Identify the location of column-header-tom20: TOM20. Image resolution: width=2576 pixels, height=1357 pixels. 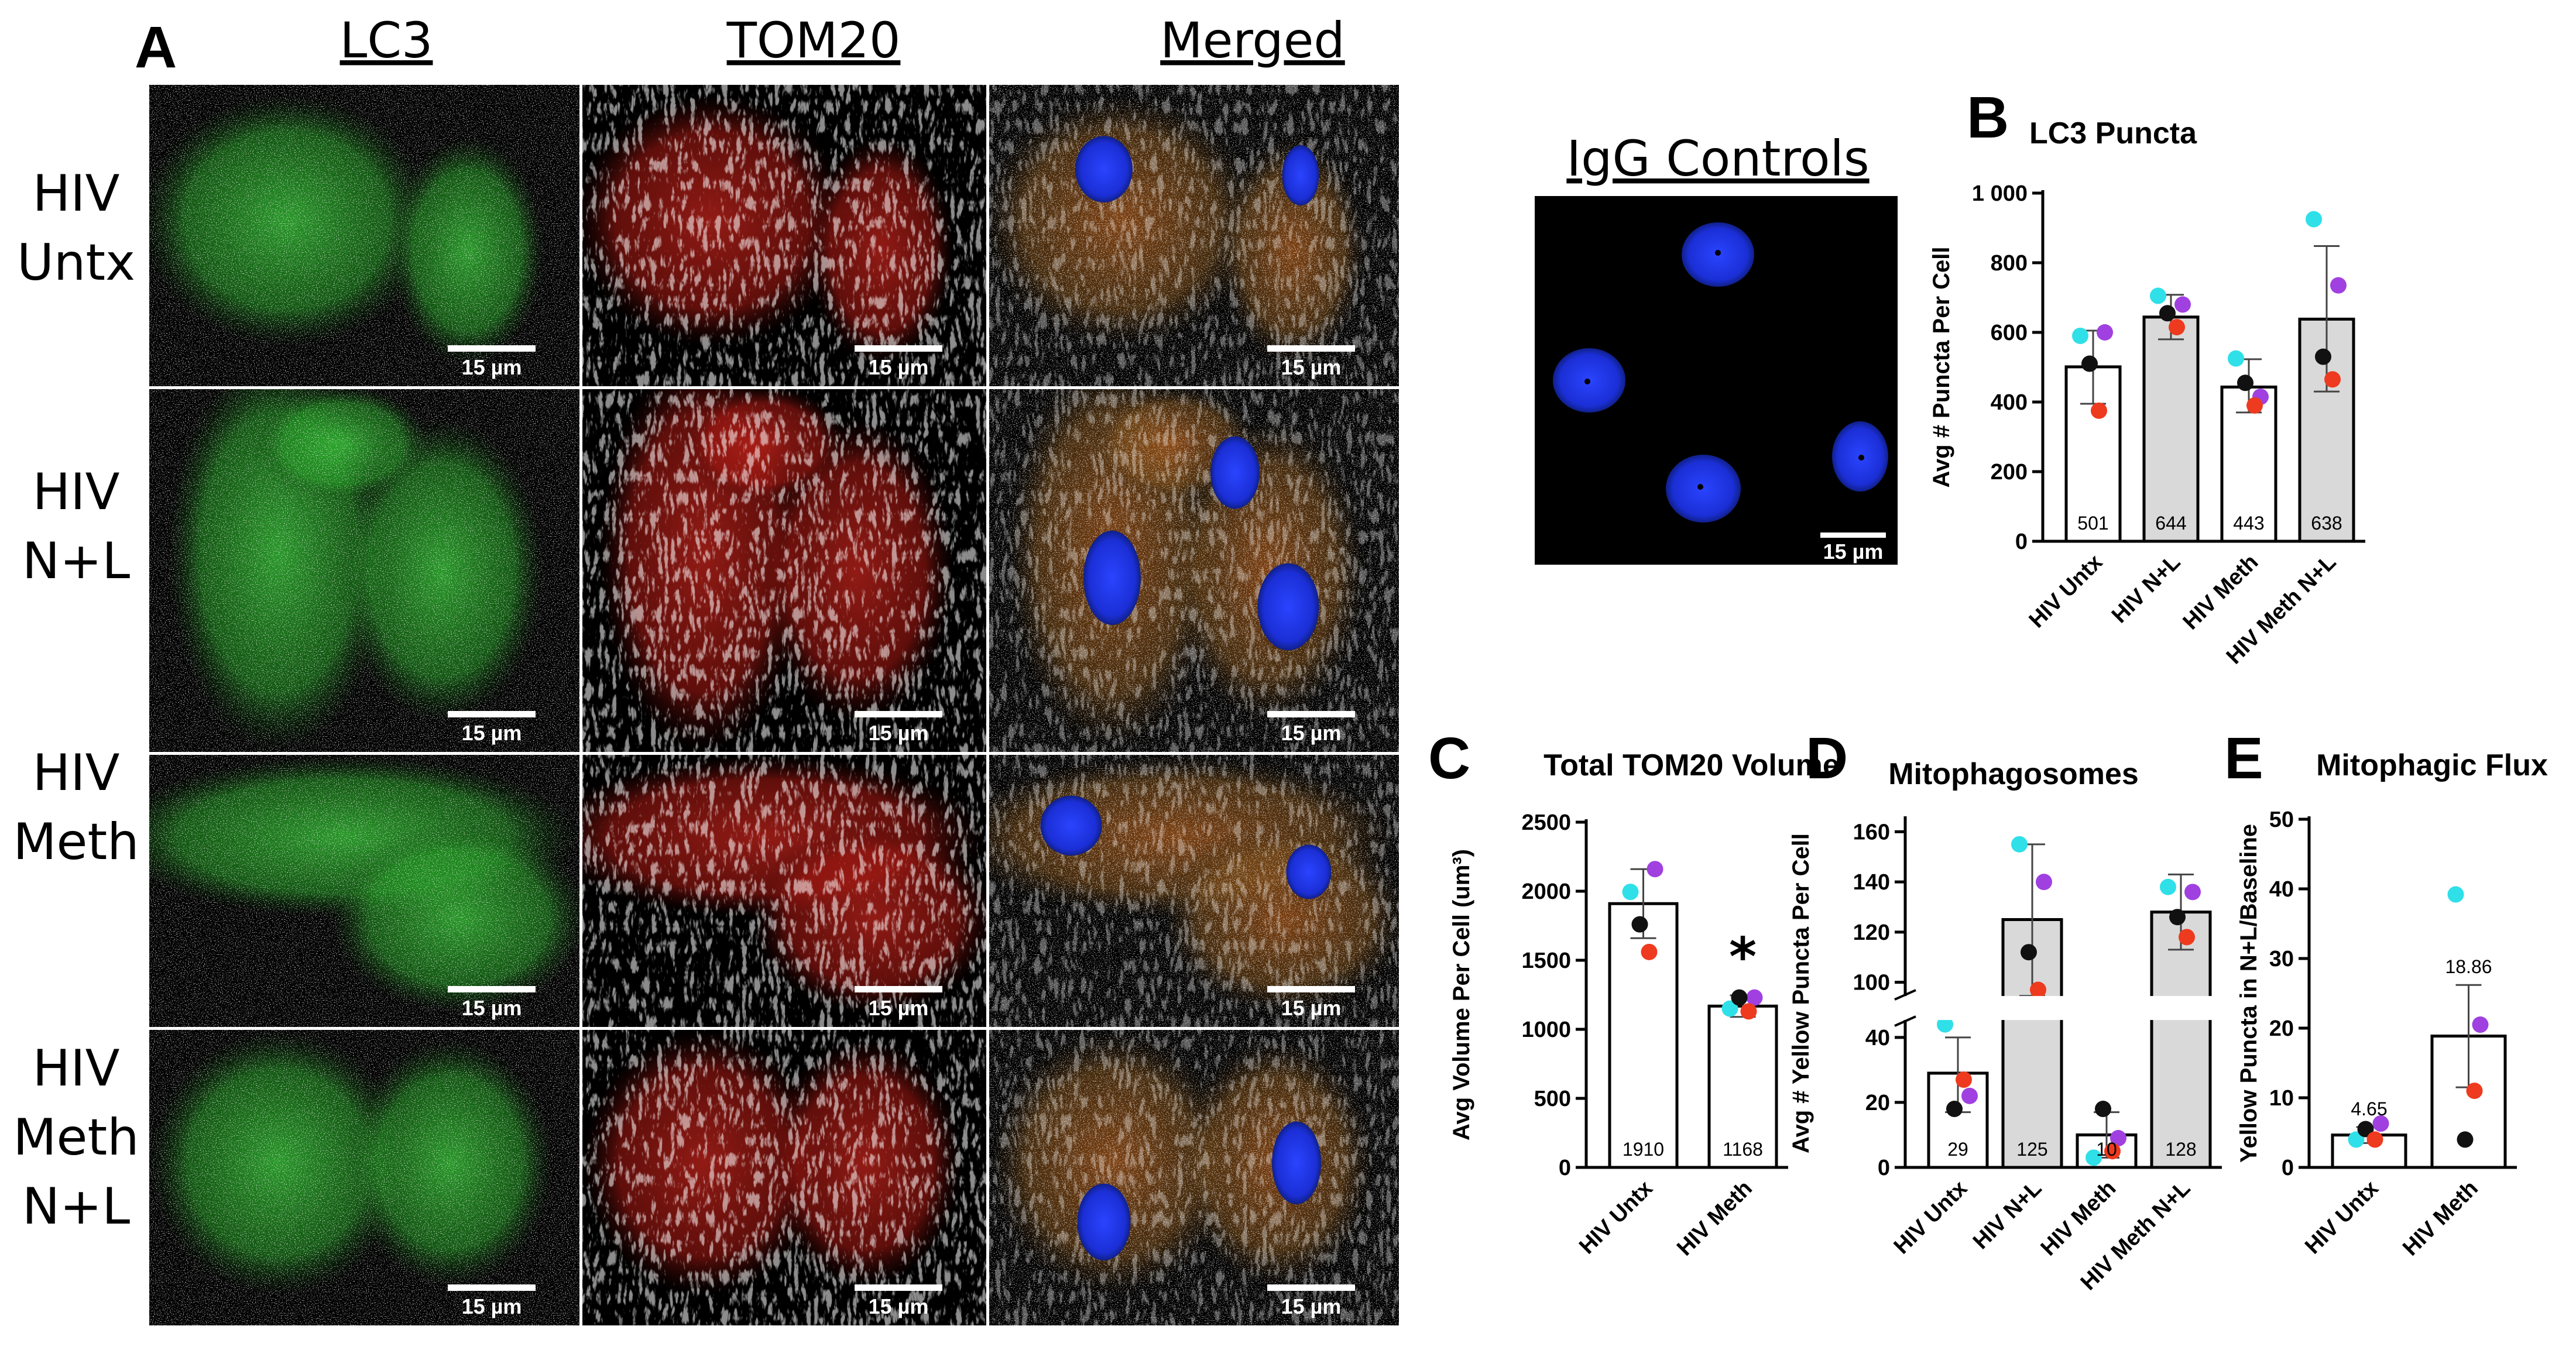
(814, 40).